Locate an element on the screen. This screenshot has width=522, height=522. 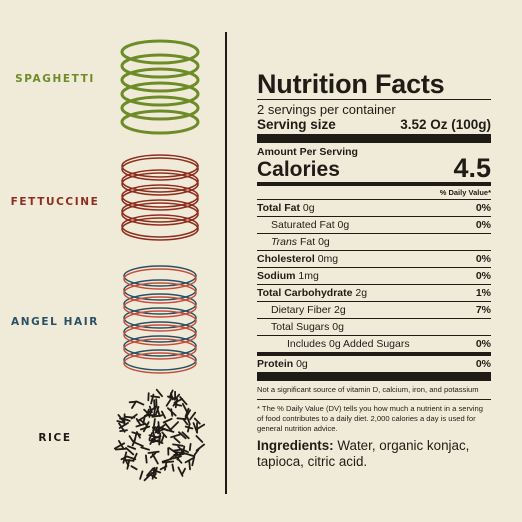
nutrient-dv: 1% is located at coordinates (483, 293).